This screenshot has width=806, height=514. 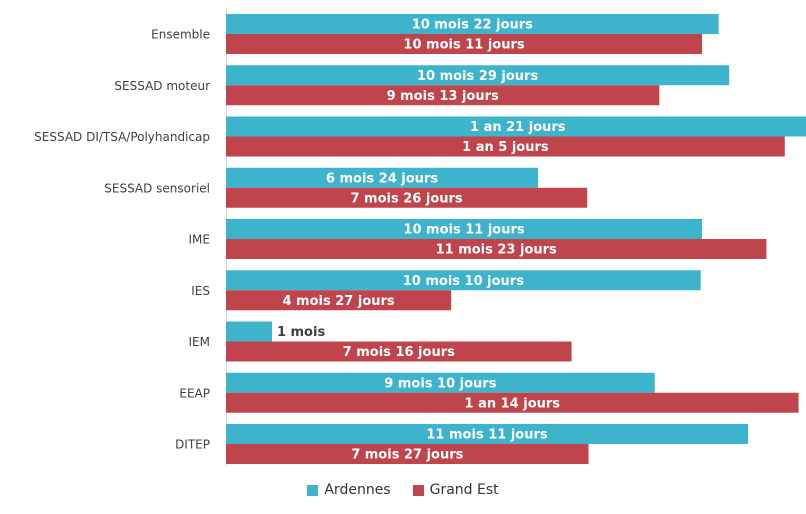 I want to click on legend-item-ardennes: Ardennes, so click(x=349, y=490).